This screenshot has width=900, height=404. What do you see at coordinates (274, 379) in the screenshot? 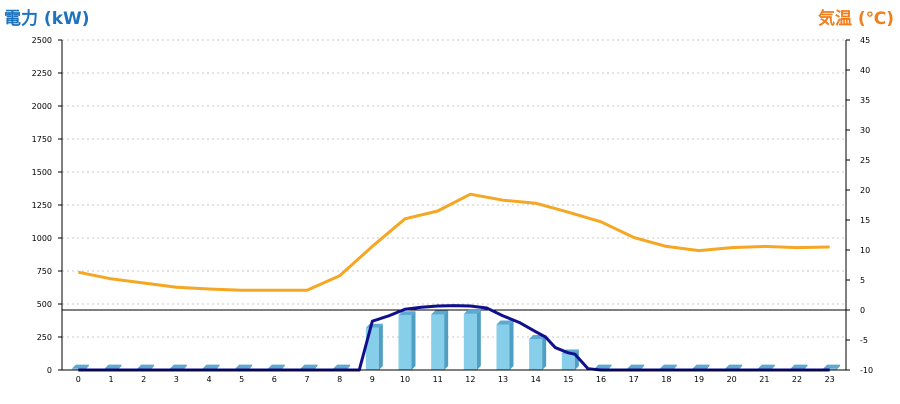
I see `x-tick-label: 6` at bounding box center [274, 379].